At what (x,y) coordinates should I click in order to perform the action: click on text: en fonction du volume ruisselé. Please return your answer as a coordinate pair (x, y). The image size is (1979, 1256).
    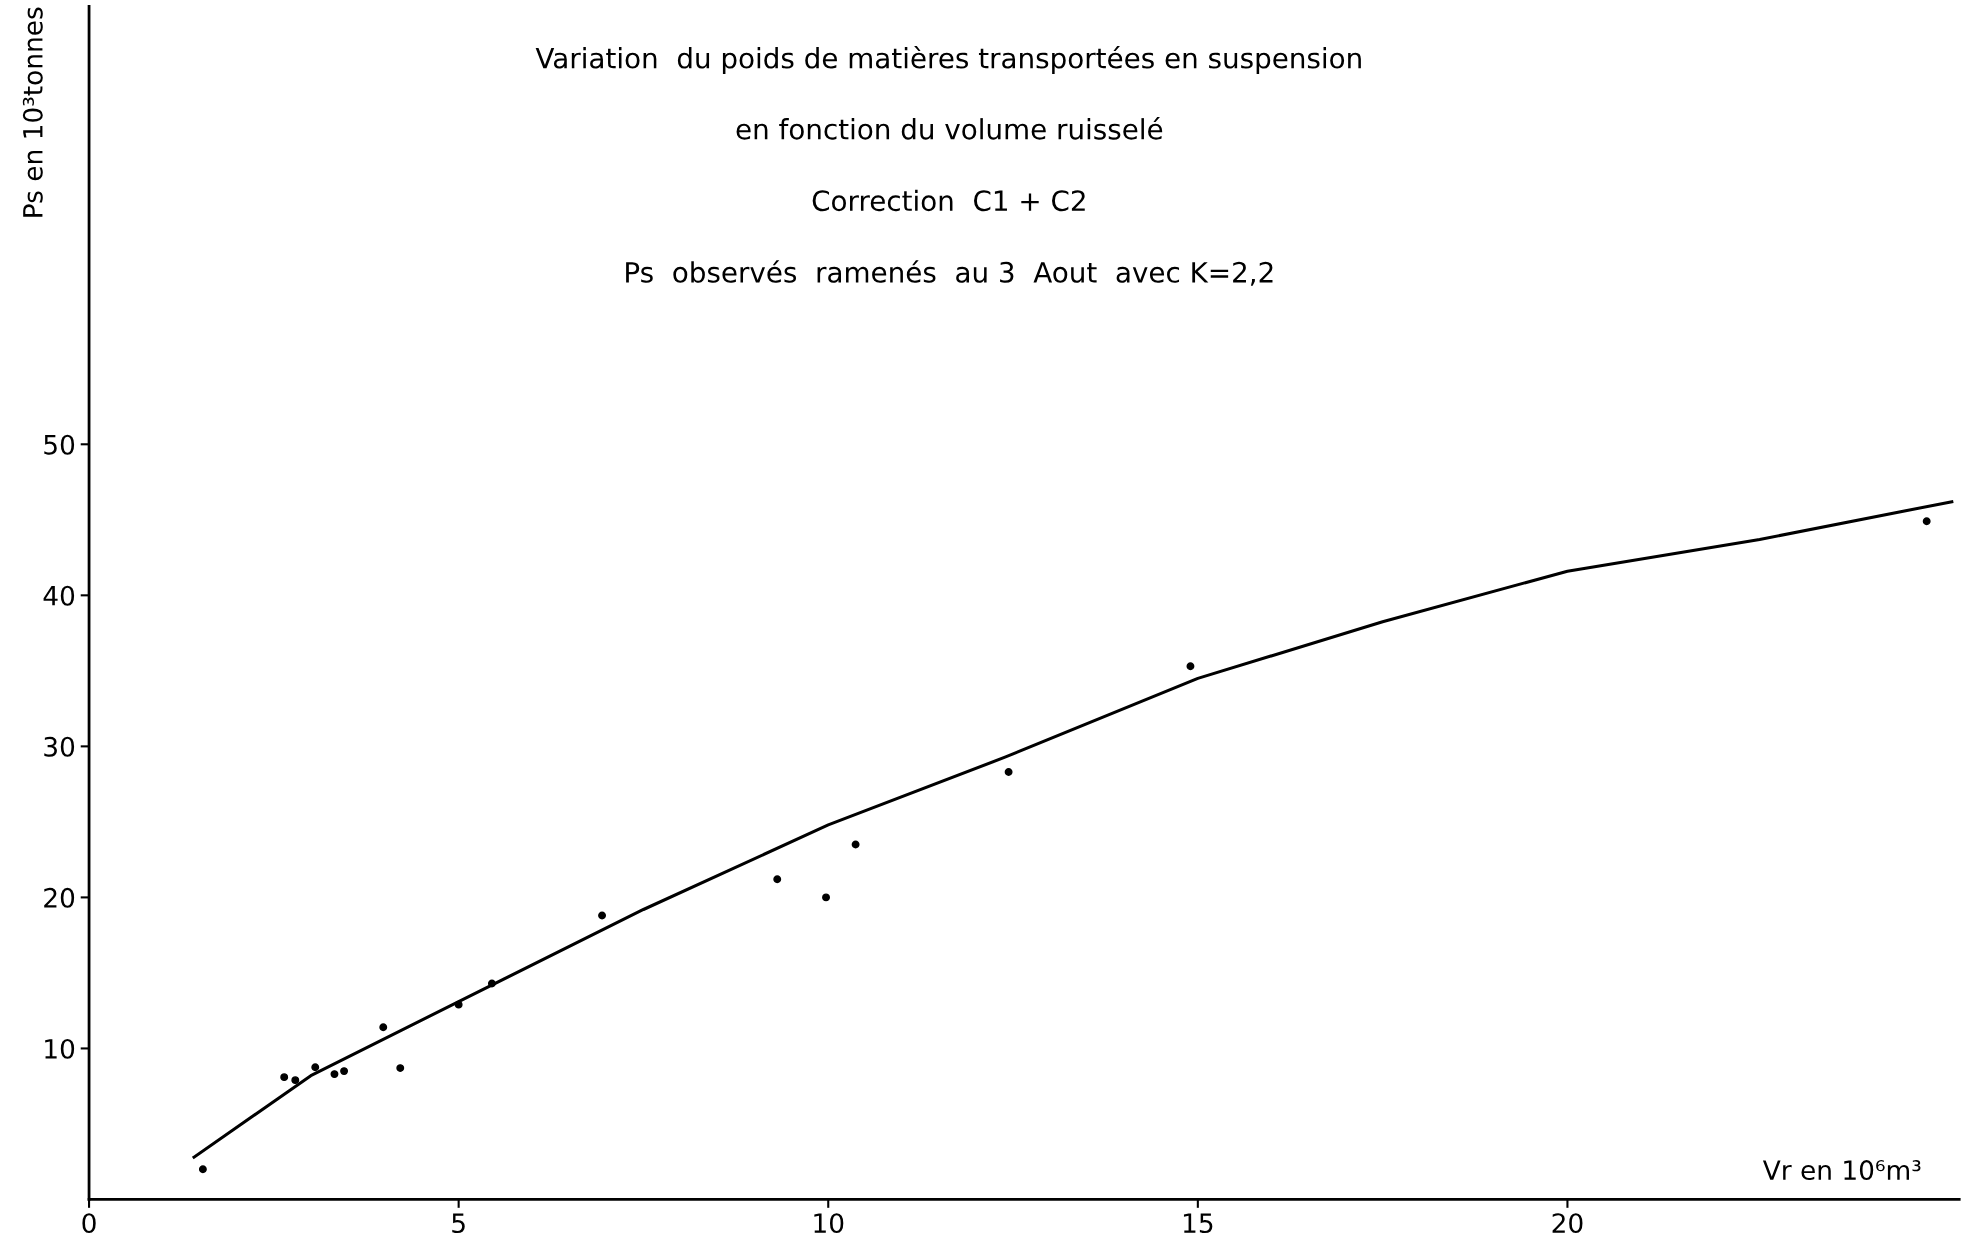
    Looking at the image, I should click on (949, 128).